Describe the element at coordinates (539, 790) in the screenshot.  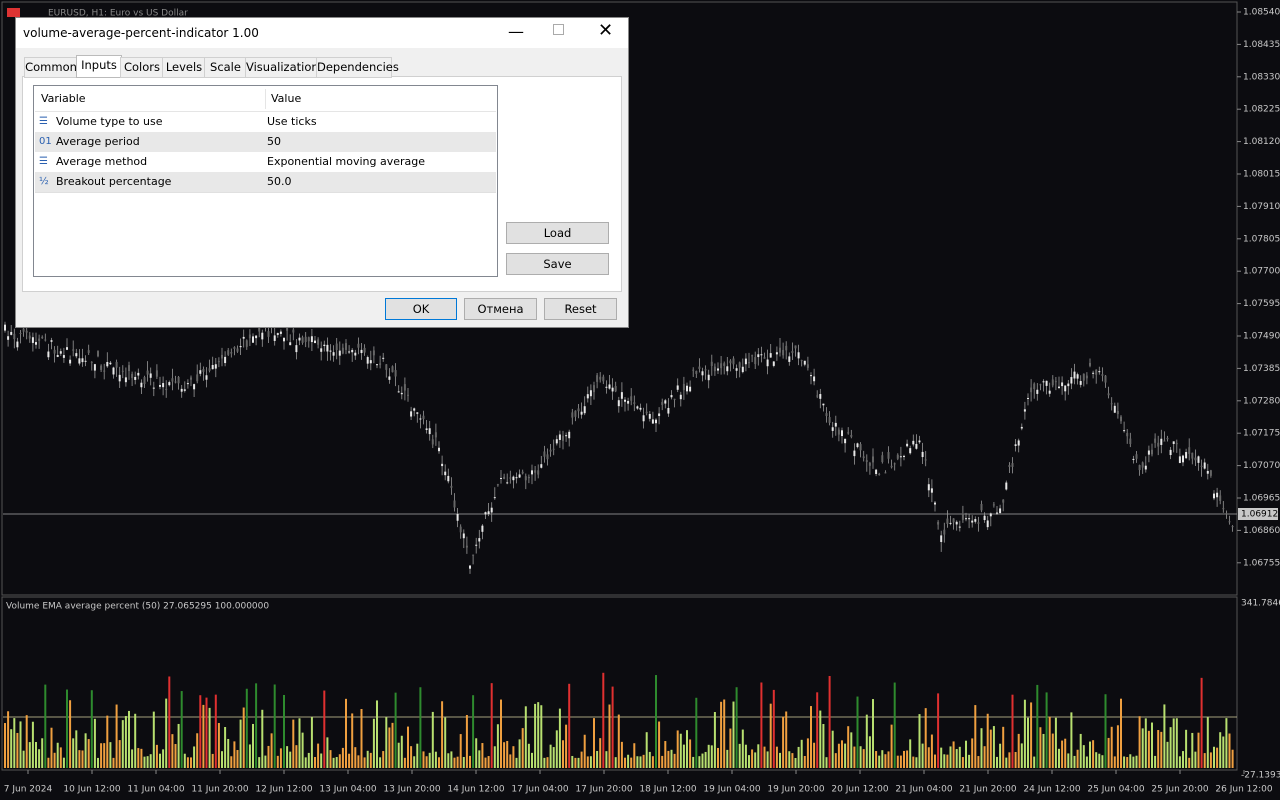
I see `time-label: 17 Jun 04:00` at that location.